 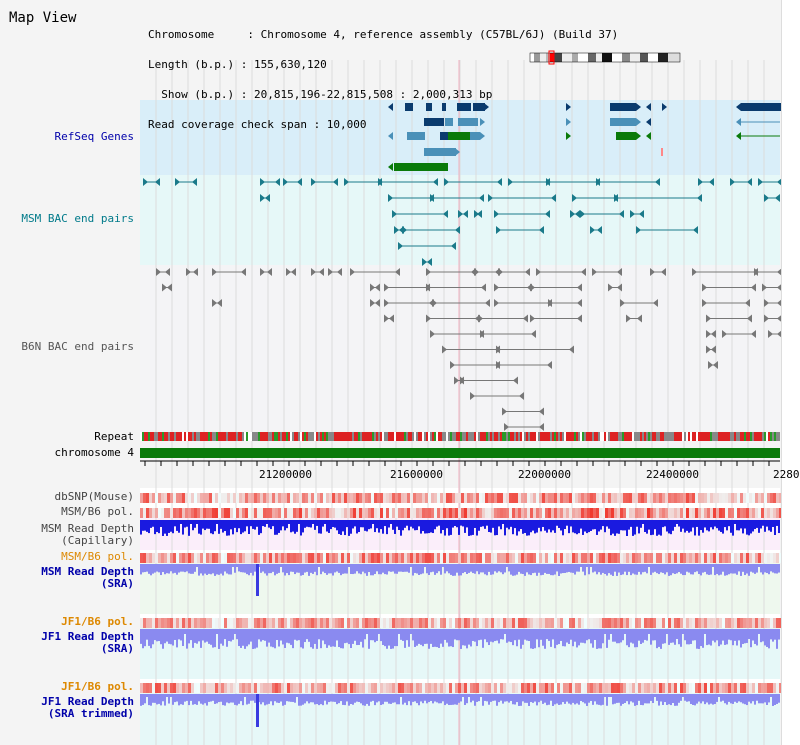 What do you see at coordinates (94, 496) in the screenshot?
I see `track-label-dbsnp: dbSNP(Mouse)` at bounding box center [94, 496].